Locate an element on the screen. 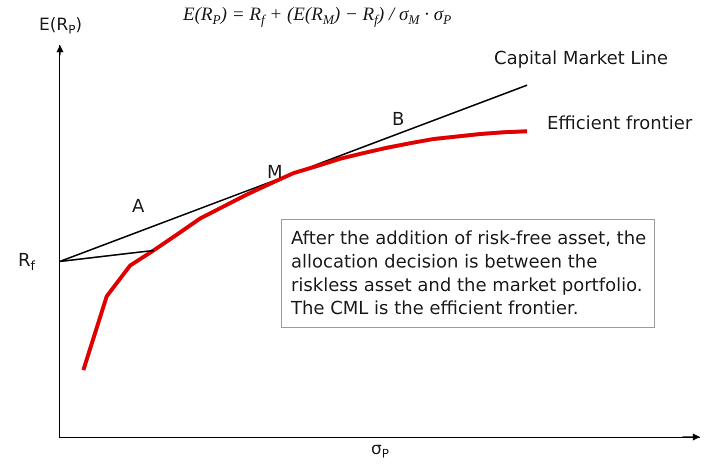 The image size is (723, 467). text: E(R$_{P}$) = R$_{f}$ + (E(R$_{M}$) − R$_{f}$) / σ$_{M}$ · σ$_{P}$ is located at coordinates (317, 15).